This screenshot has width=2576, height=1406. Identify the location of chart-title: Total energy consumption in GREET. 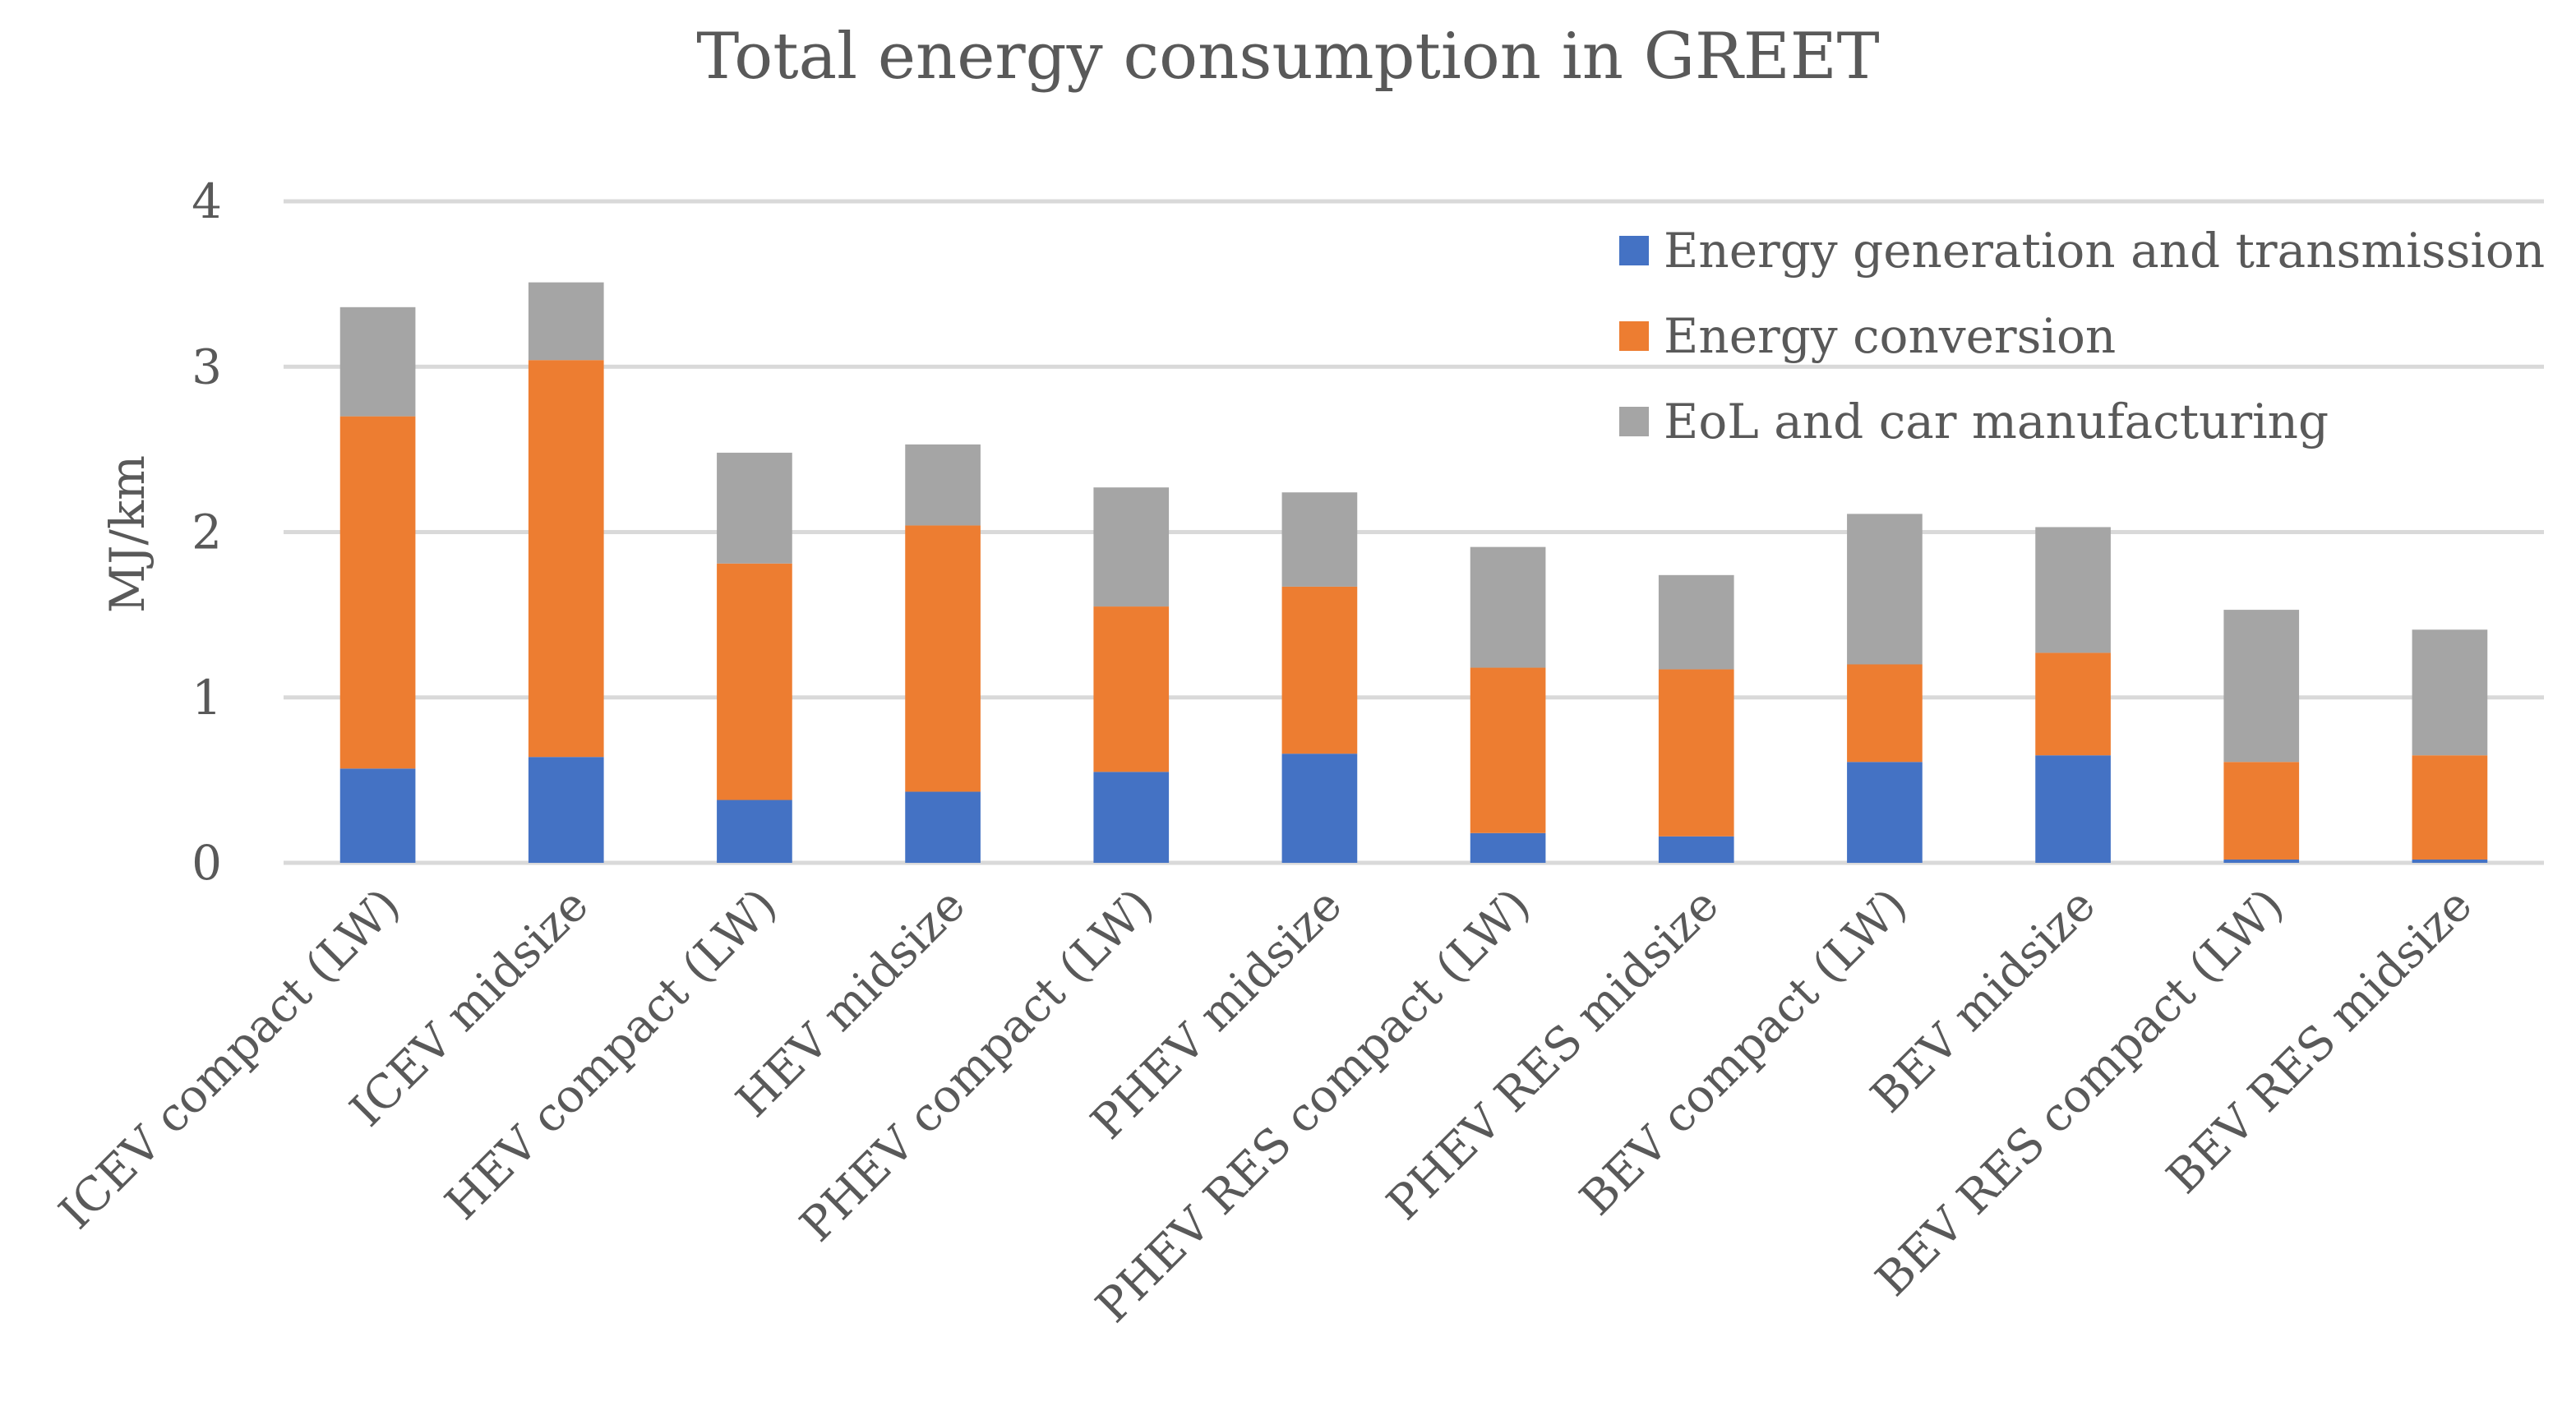
(1287, 57).